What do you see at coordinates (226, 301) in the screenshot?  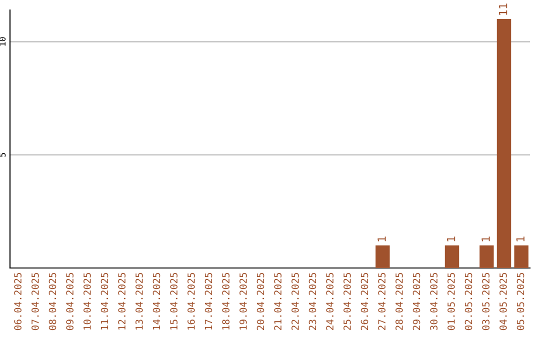 I see `x-tick-label: 18.04.2025` at bounding box center [226, 301].